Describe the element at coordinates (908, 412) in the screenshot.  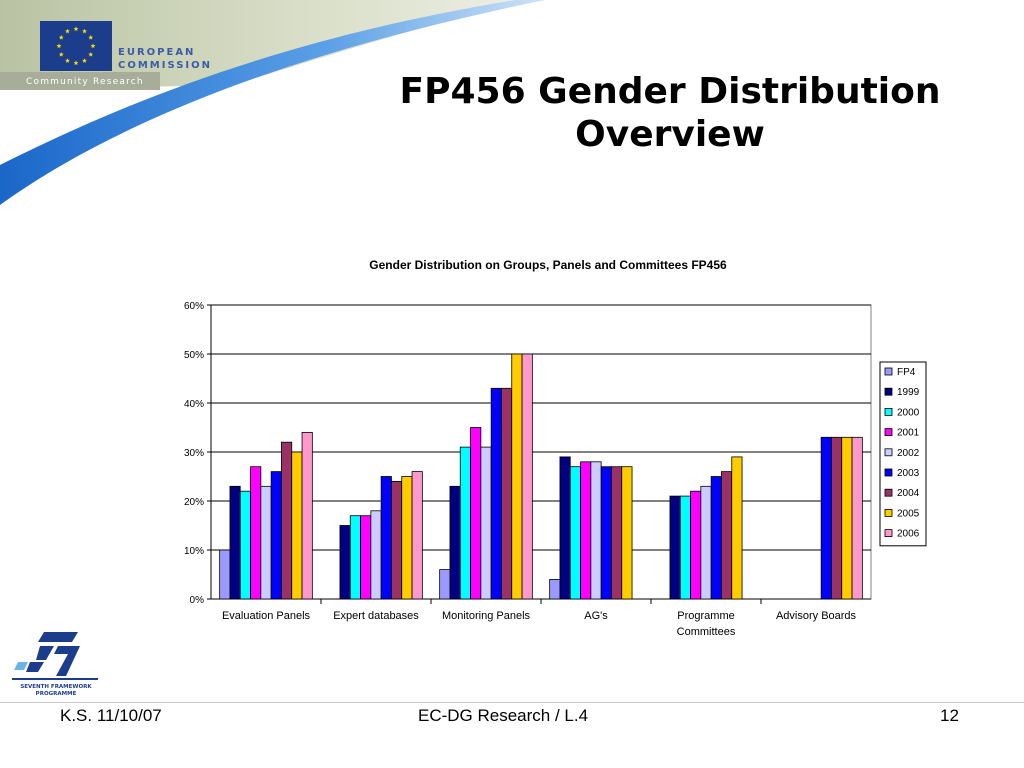
I see `legend-label: 2000` at that location.